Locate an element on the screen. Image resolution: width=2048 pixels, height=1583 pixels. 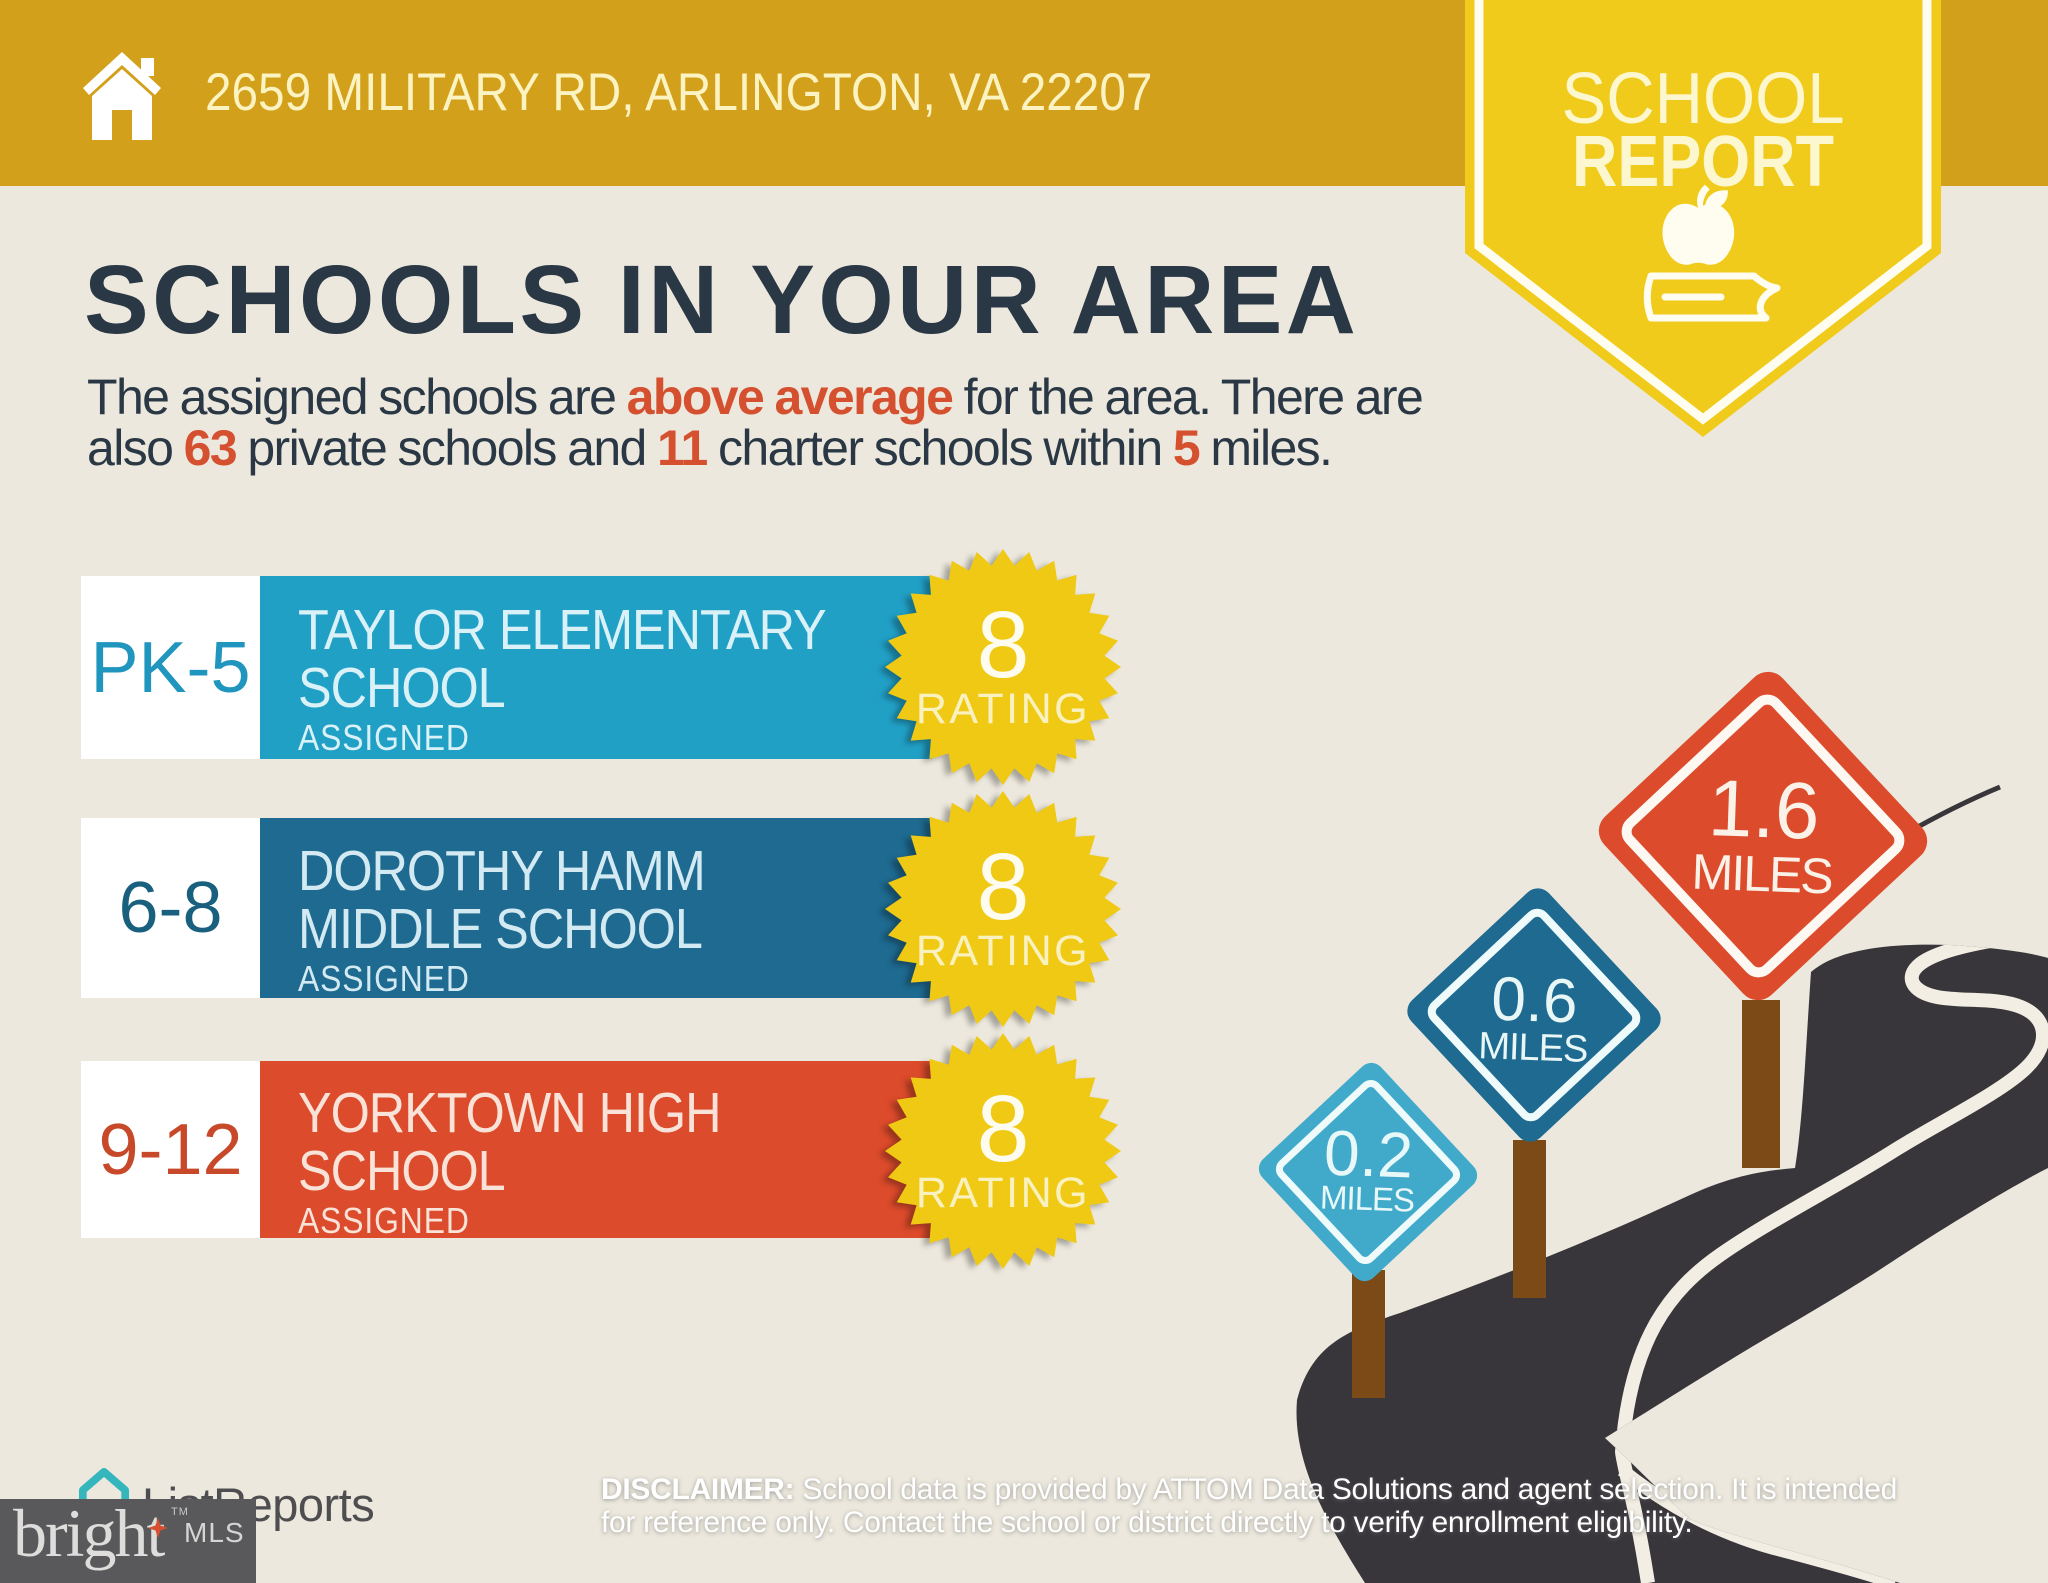
svg-text: 1.6 is located at coordinates (1764, 809).